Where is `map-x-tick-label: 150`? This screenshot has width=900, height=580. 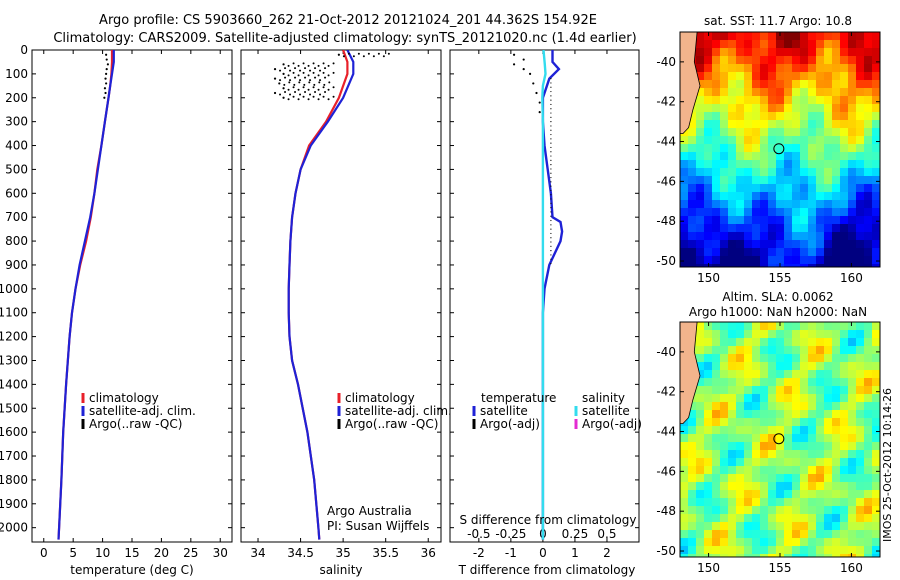 map-x-tick-label: 150 is located at coordinates (708, 568).